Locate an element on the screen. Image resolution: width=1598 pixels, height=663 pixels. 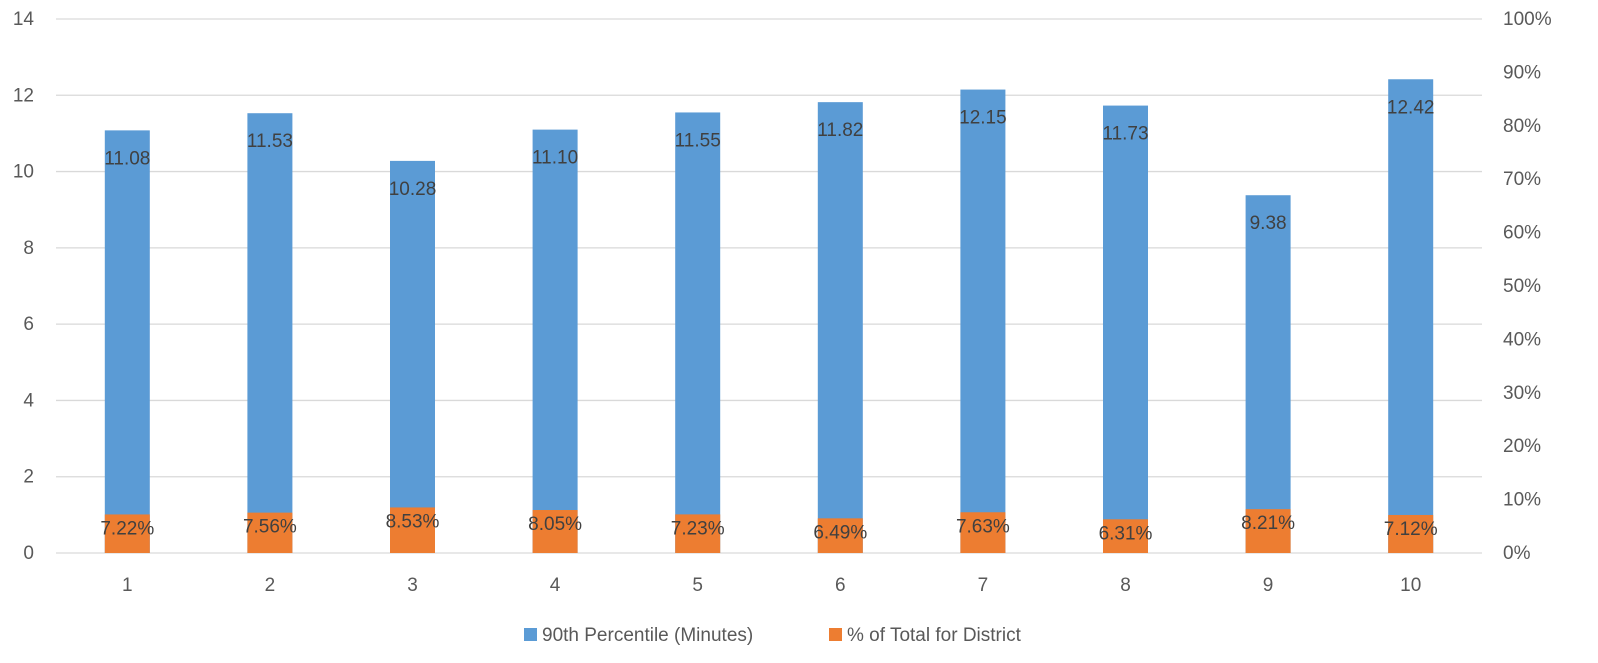
y-right-tick-label: 50% is located at coordinates (1522, 286).